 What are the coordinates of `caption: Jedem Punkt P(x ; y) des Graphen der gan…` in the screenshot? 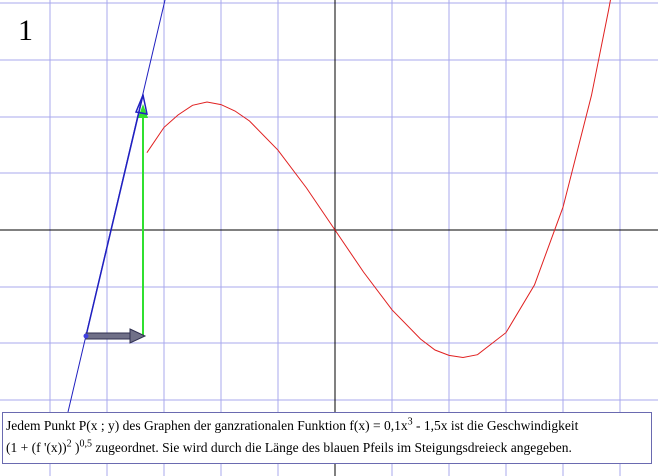 It's located at (327, 438).